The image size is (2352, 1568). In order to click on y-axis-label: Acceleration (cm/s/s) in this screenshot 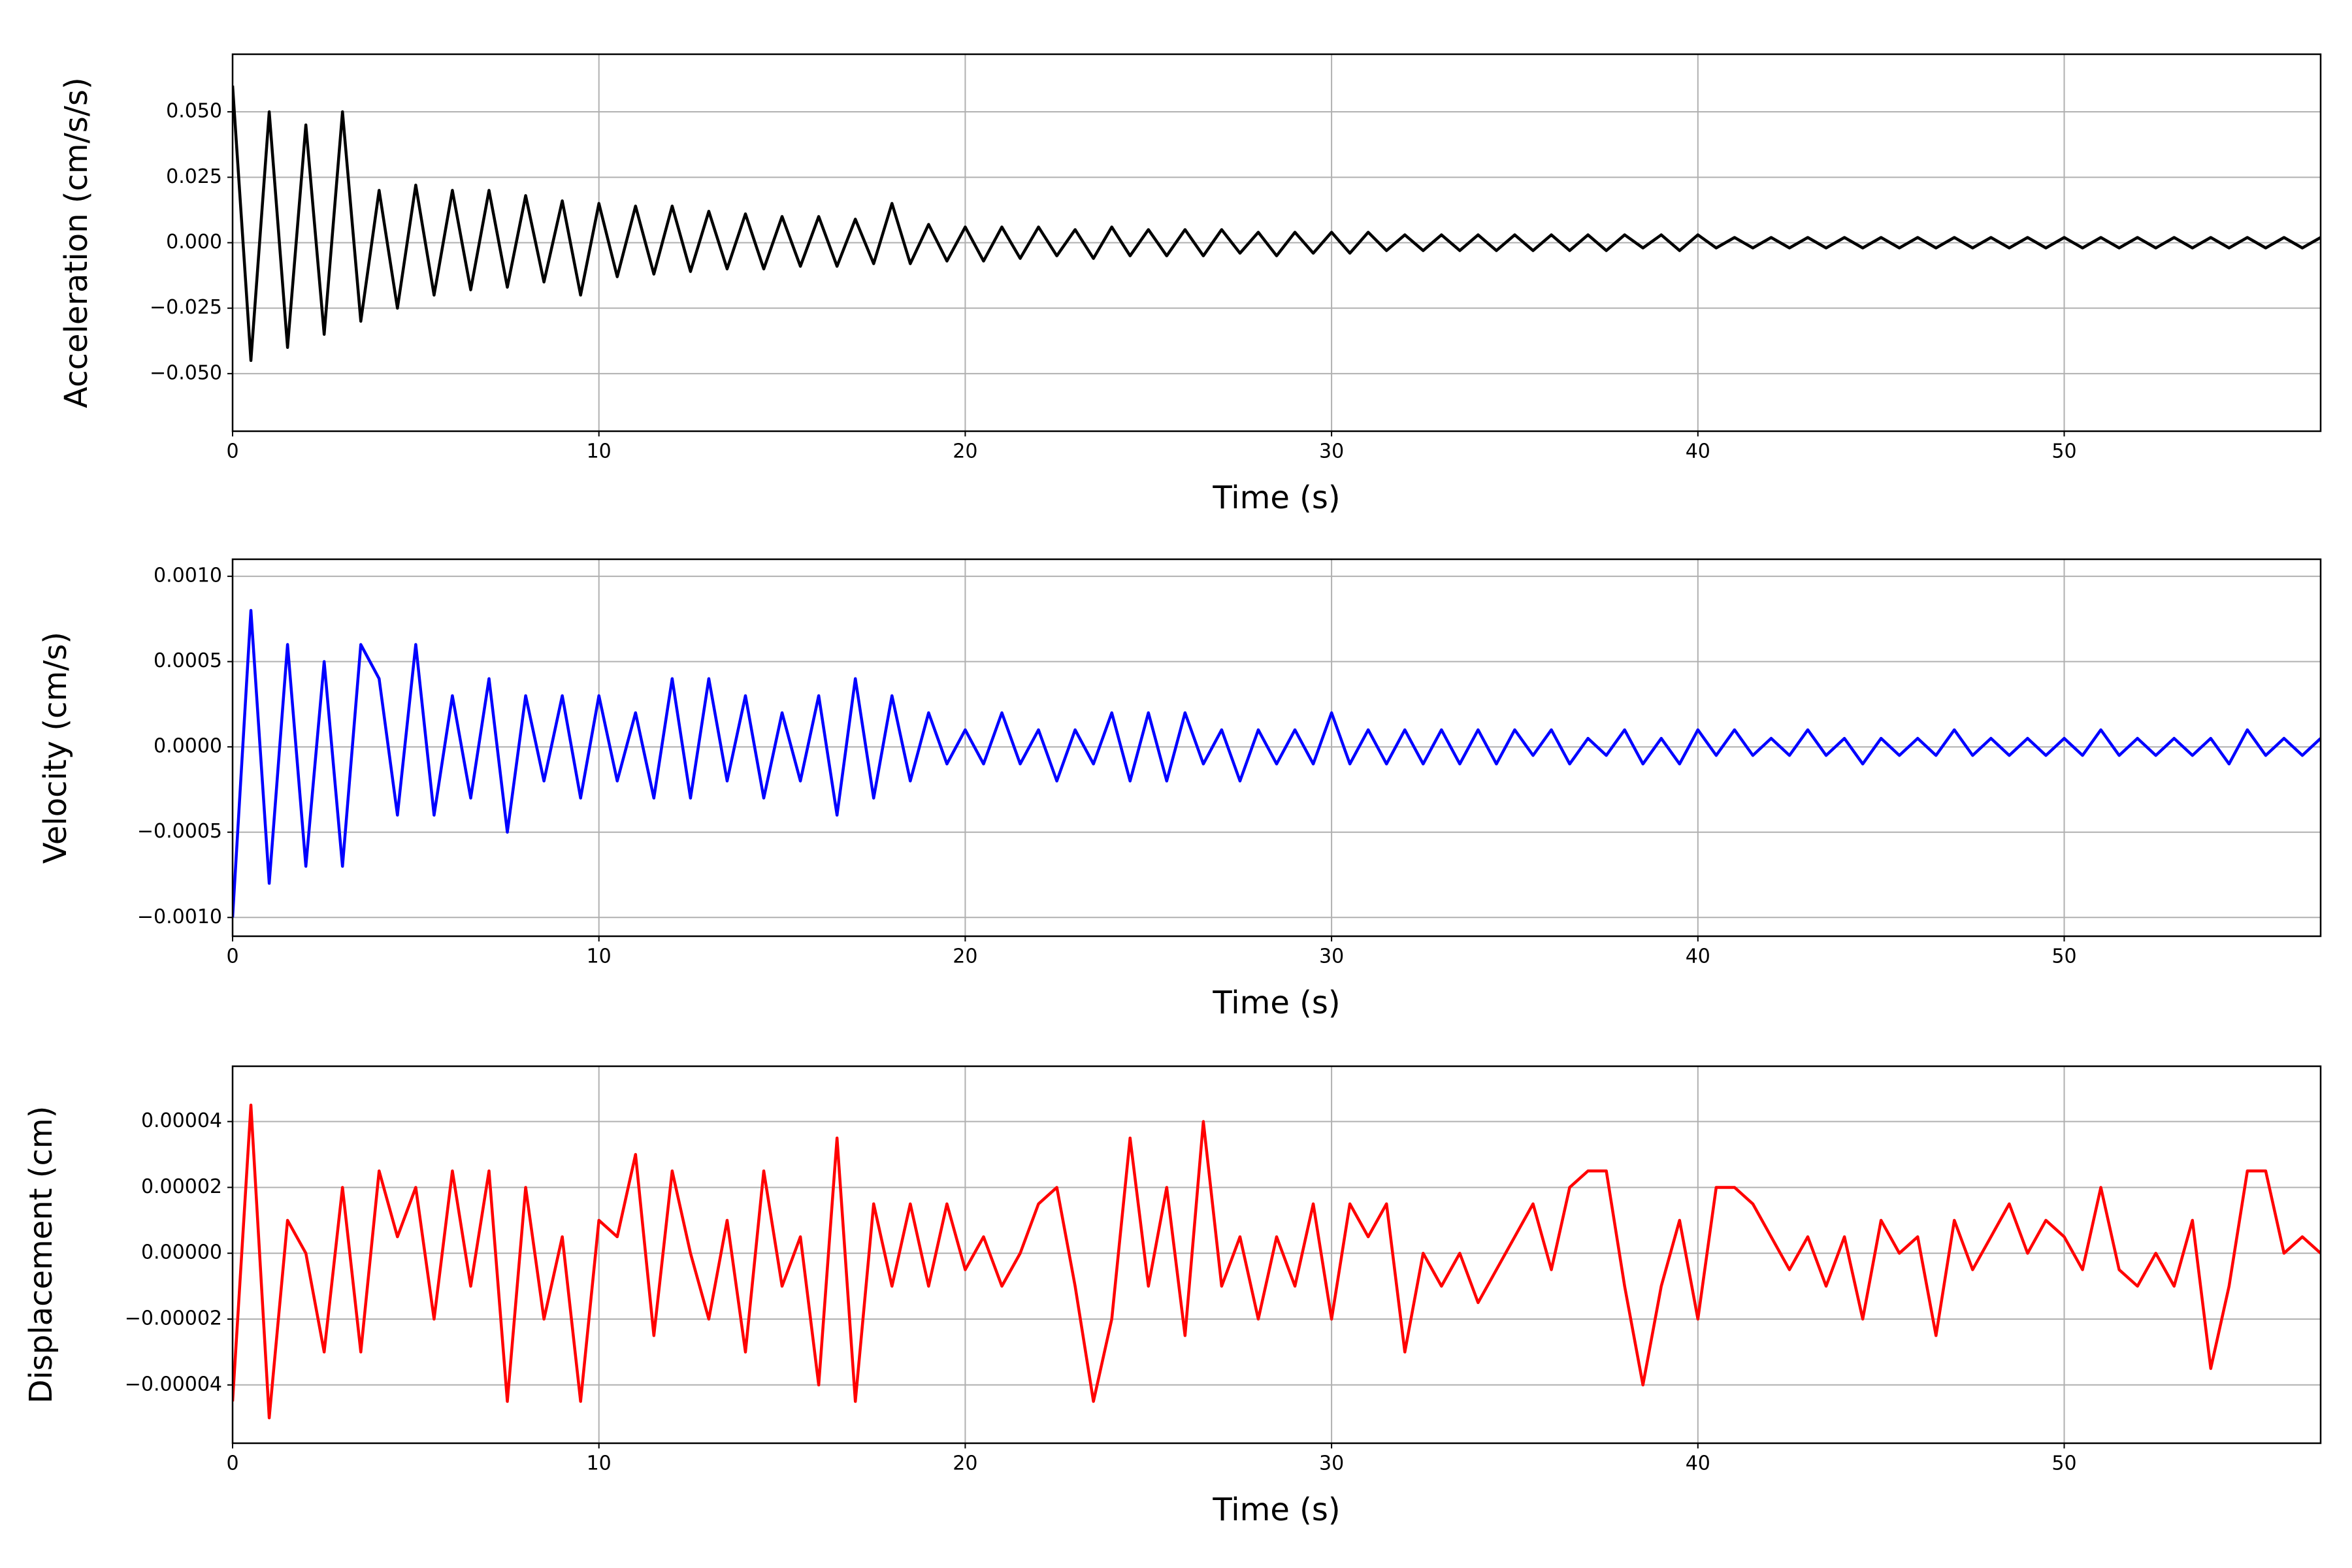, I will do `click(76, 242)`.